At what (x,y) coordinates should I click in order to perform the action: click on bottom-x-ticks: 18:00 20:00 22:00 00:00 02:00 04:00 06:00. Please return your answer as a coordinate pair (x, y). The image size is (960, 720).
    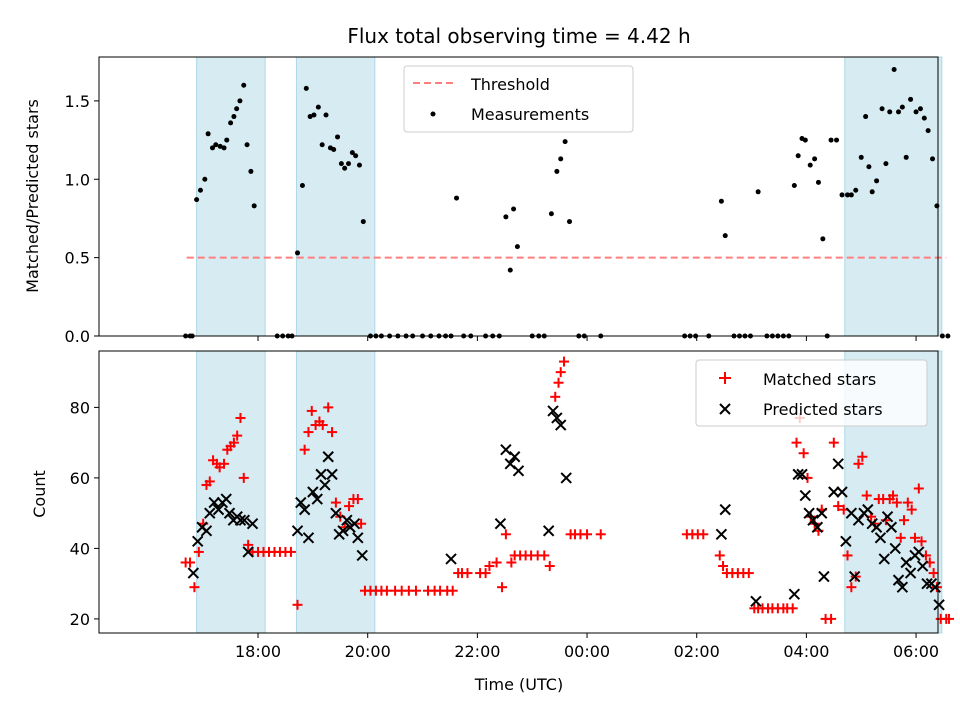
    Looking at the image, I should click on (587, 647).